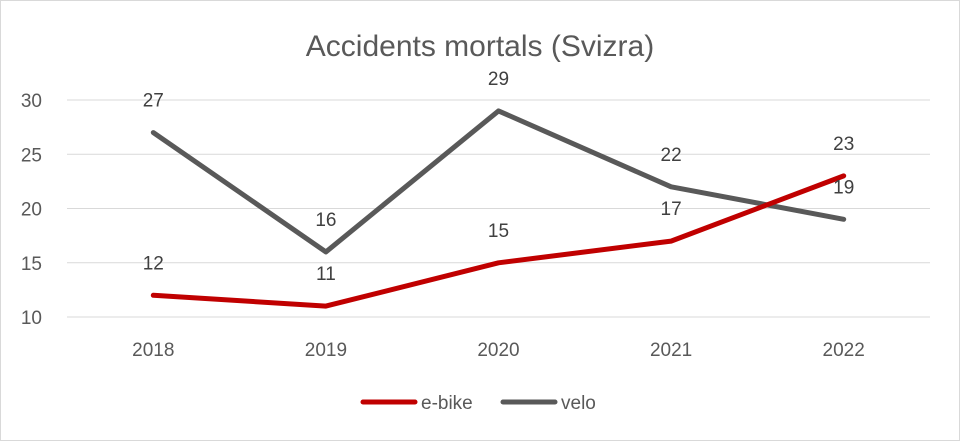 The image size is (960, 441). I want to click on x-tick-label: 2021, so click(671, 350).